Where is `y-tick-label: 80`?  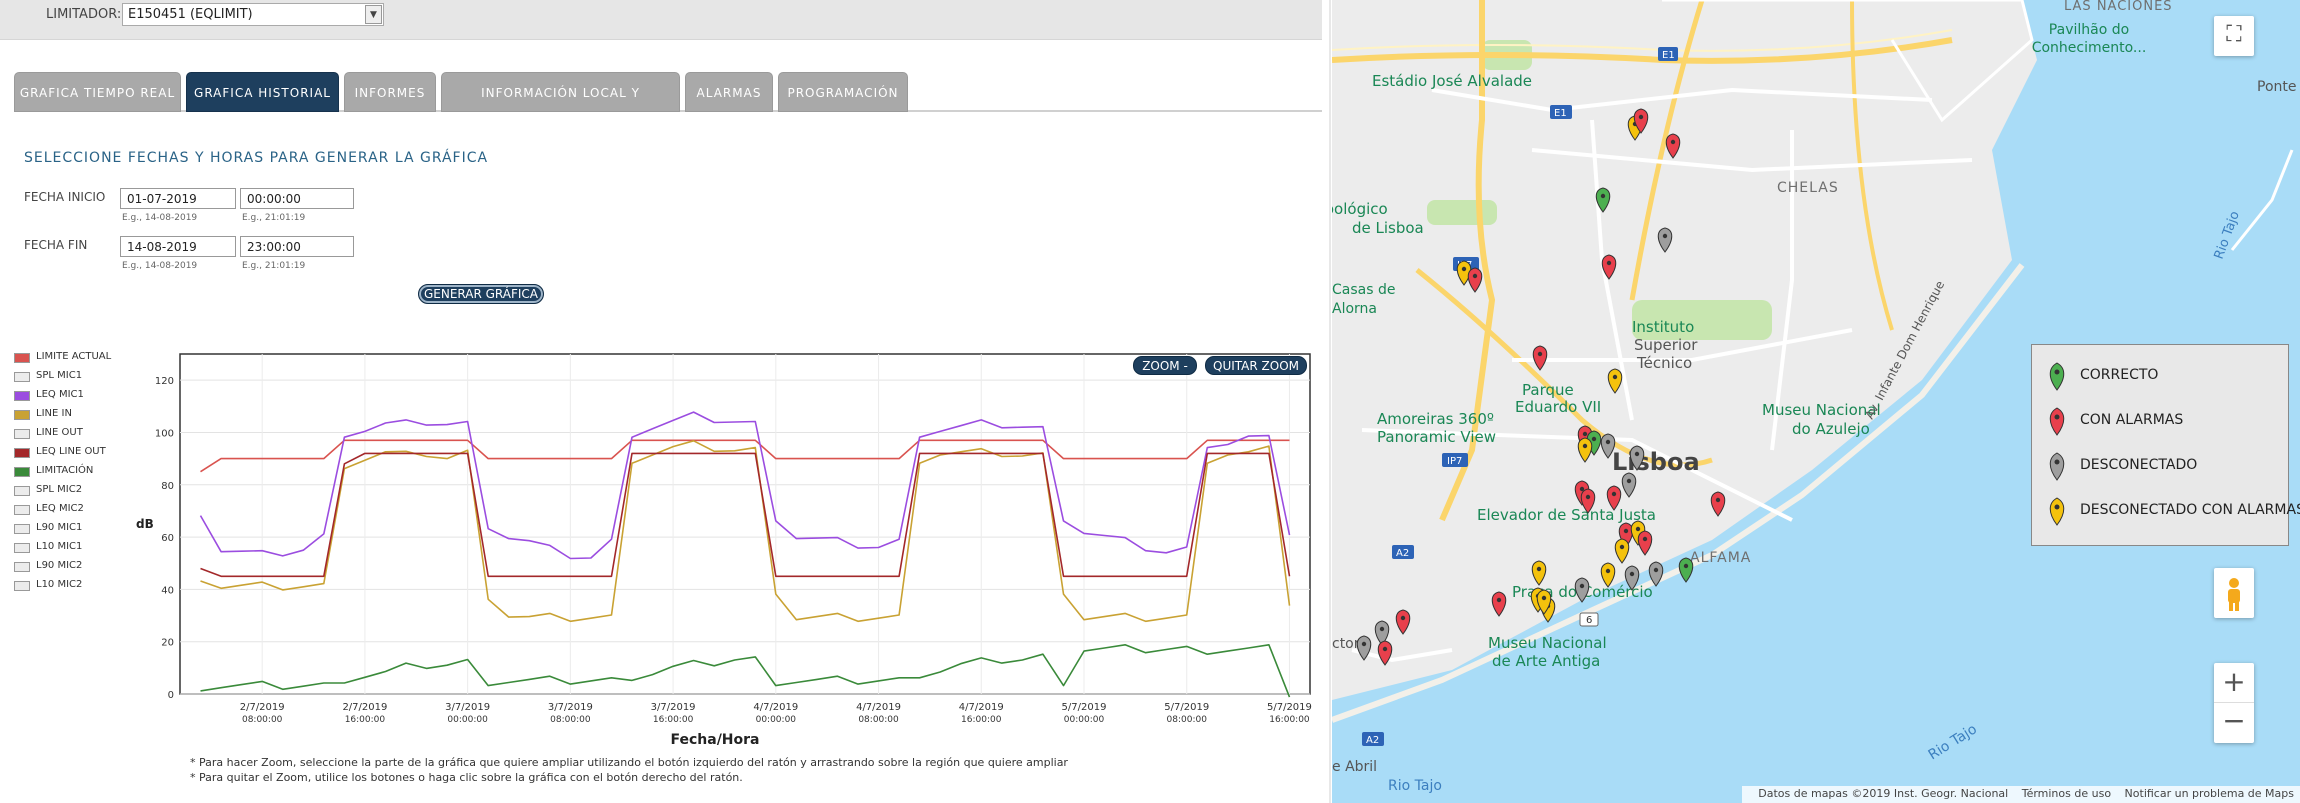 y-tick-label: 80 is located at coordinates (167, 486).